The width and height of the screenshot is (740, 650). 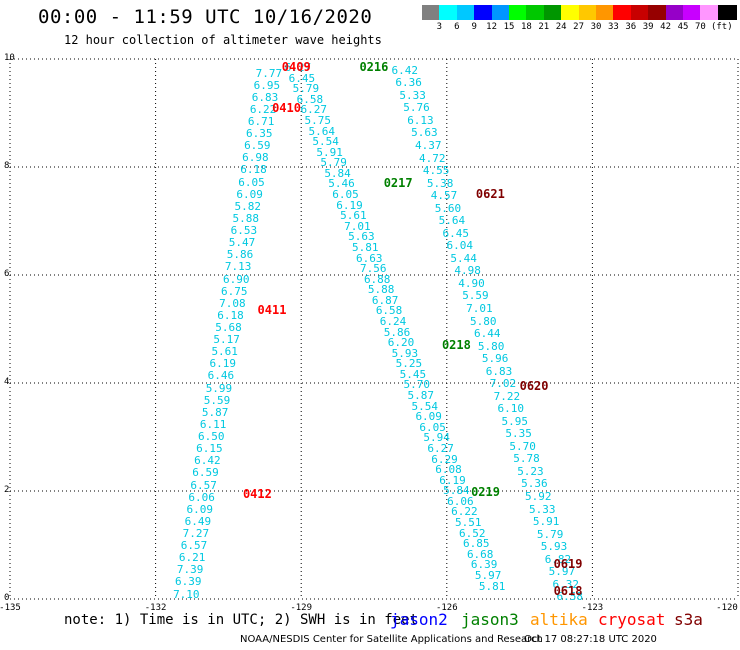 What do you see at coordinates (223, 364) in the screenshot?
I see `wave-height-value: 6.19` at bounding box center [223, 364].